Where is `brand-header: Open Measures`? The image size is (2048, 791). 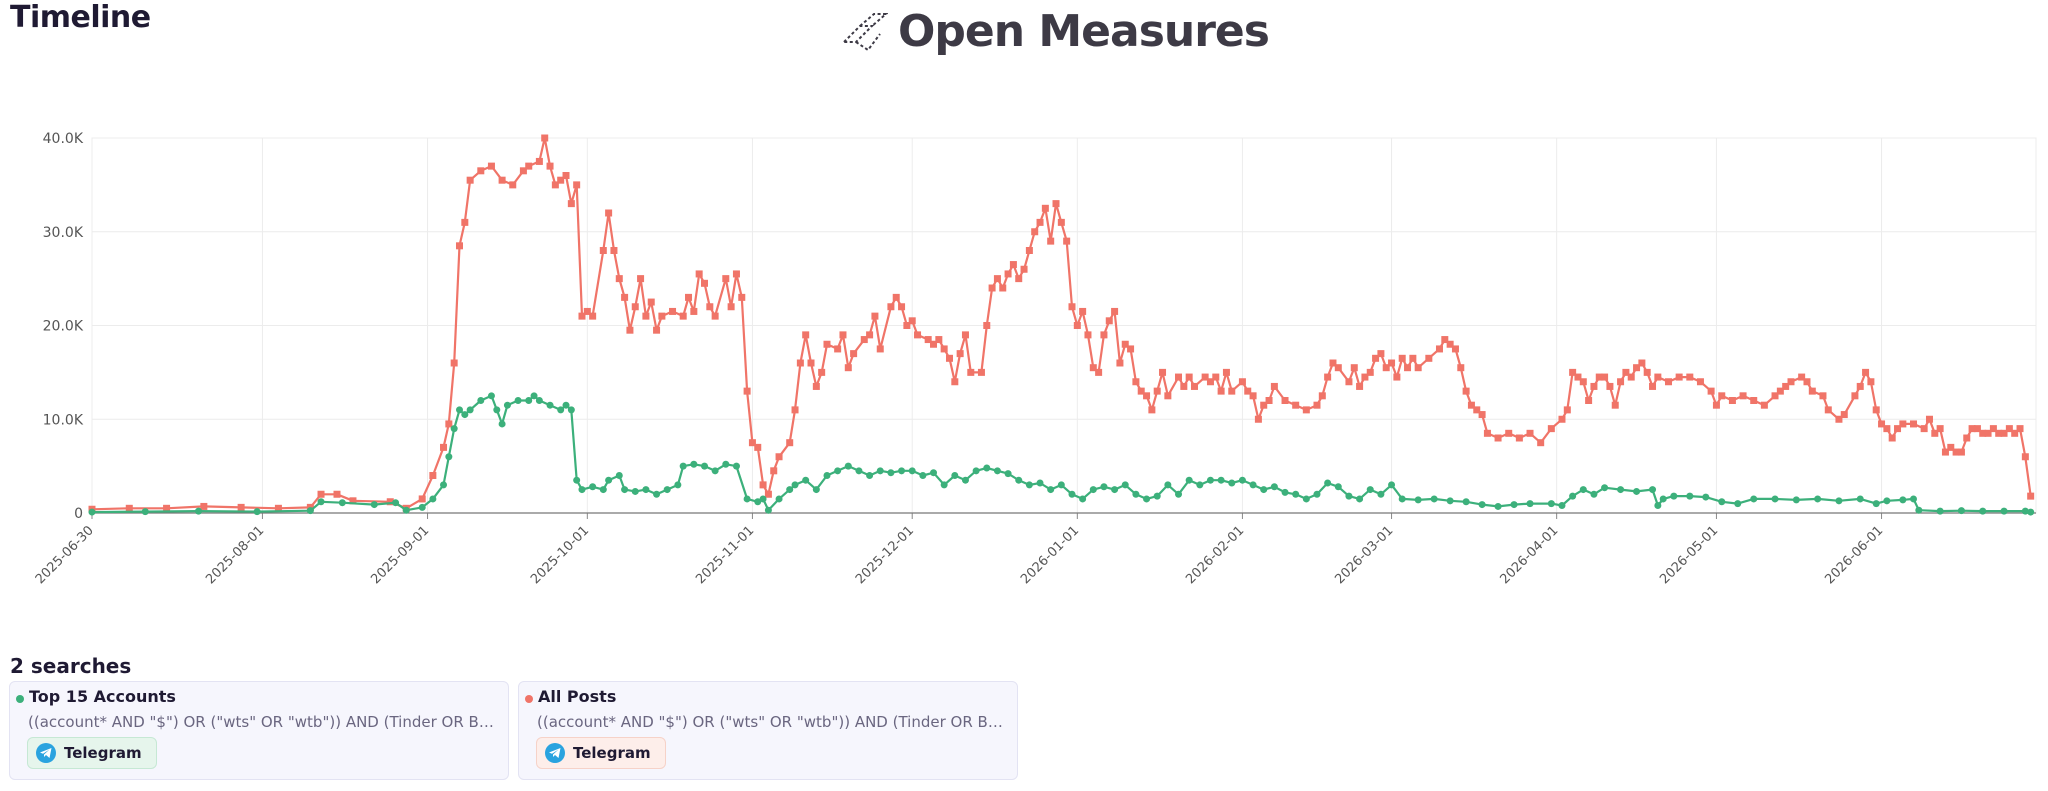 brand-header: Open Measures is located at coordinates (1055, 31).